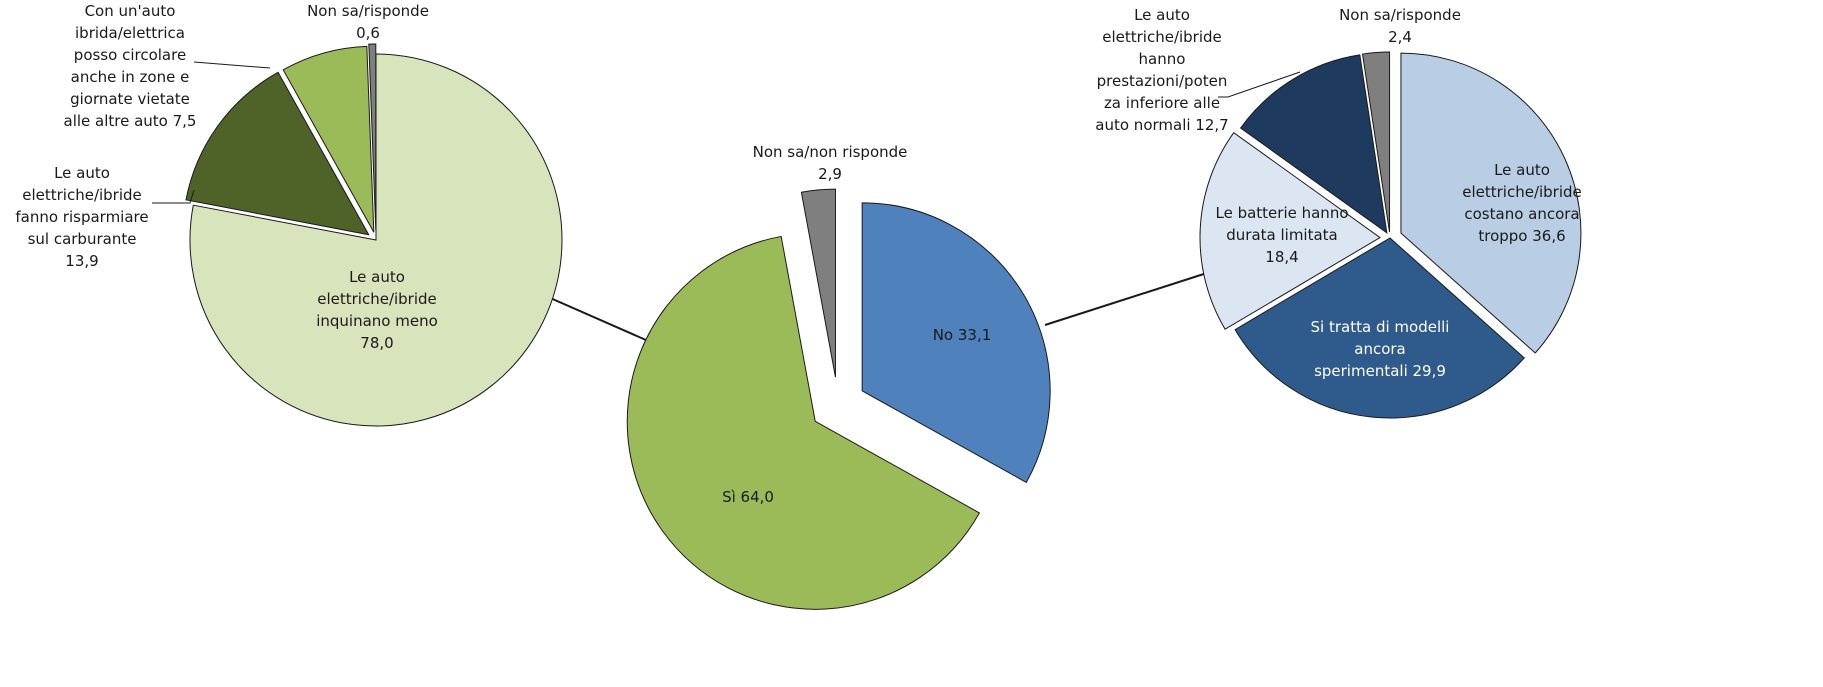 The width and height of the screenshot is (1823, 687). Describe the element at coordinates (601, 320) in the screenshot. I see `connector-left` at that location.